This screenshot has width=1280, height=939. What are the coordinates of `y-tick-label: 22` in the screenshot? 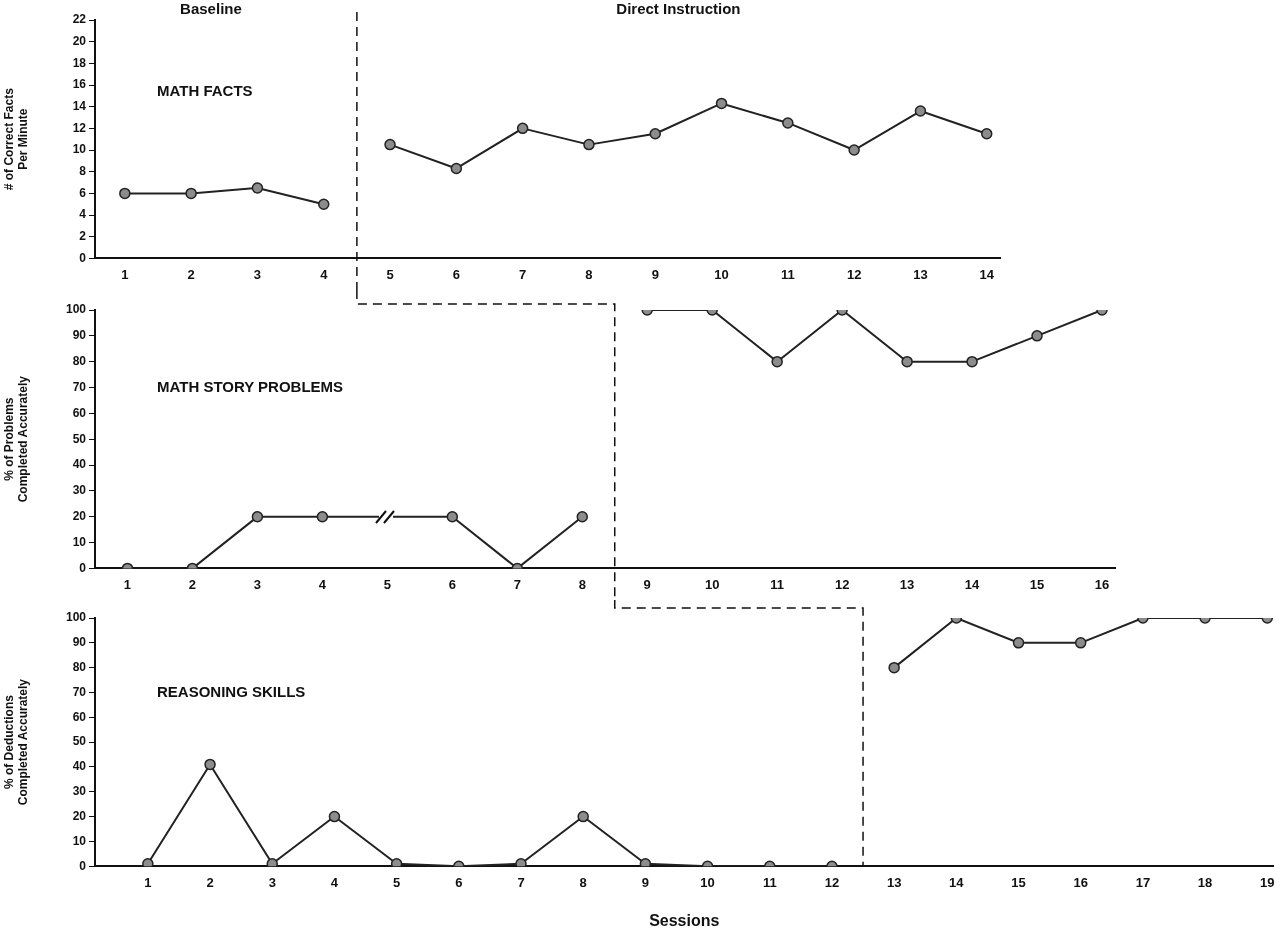 It's located at (79, 19).